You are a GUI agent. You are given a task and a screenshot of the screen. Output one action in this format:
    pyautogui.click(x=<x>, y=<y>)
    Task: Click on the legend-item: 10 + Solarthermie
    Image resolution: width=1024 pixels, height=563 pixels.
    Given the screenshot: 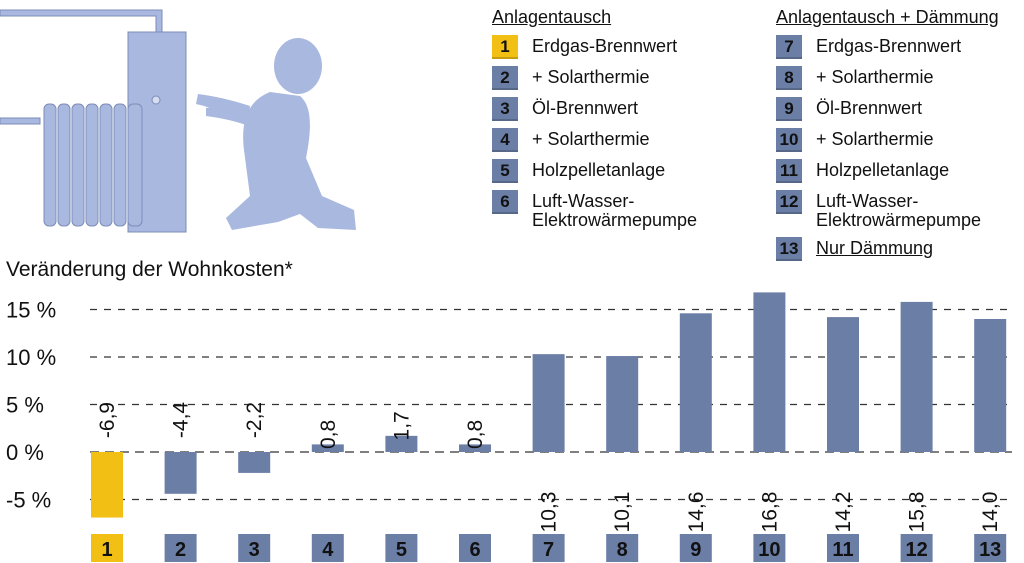 What is the action you would take?
    pyautogui.click(x=887, y=140)
    